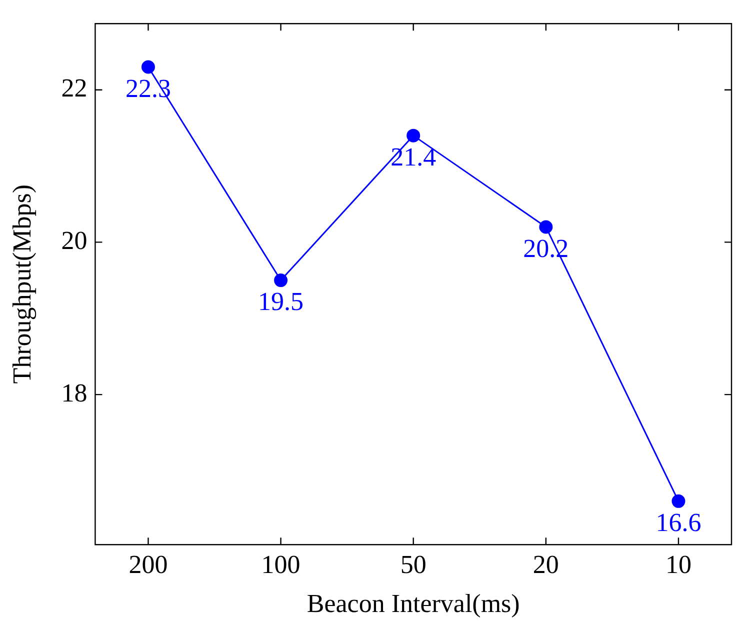 This screenshot has width=739, height=629. What do you see at coordinates (413, 565) in the screenshot?
I see `x-tick-label: 50` at bounding box center [413, 565].